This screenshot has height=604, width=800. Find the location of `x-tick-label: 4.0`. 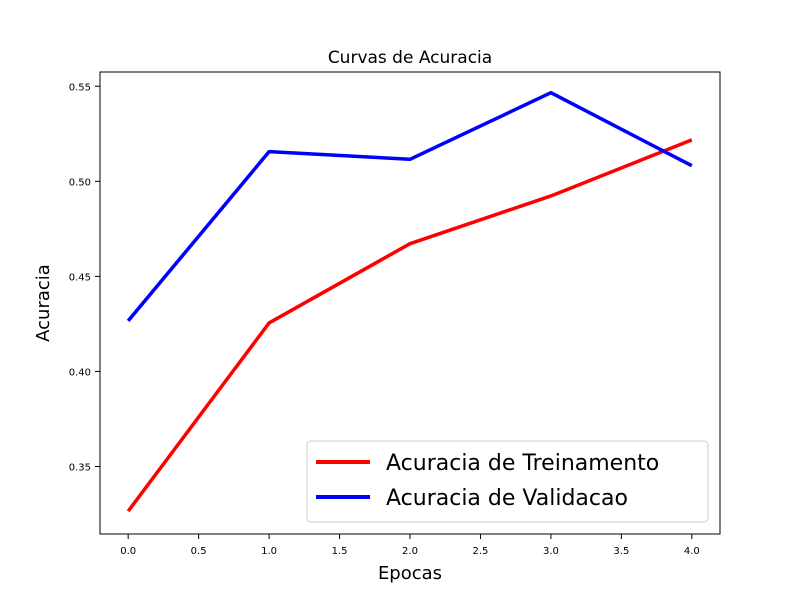

x-tick-label: 4.0 is located at coordinates (692, 551).